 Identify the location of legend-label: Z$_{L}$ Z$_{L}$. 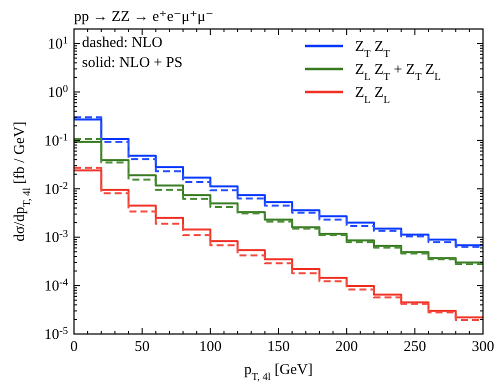
(372, 95).